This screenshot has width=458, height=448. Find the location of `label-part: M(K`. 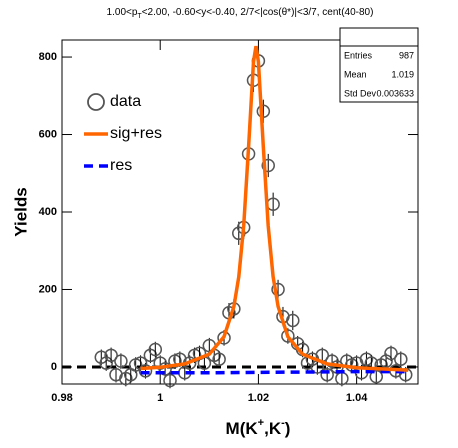

label-part: M(K is located at coordinates (242, 428).